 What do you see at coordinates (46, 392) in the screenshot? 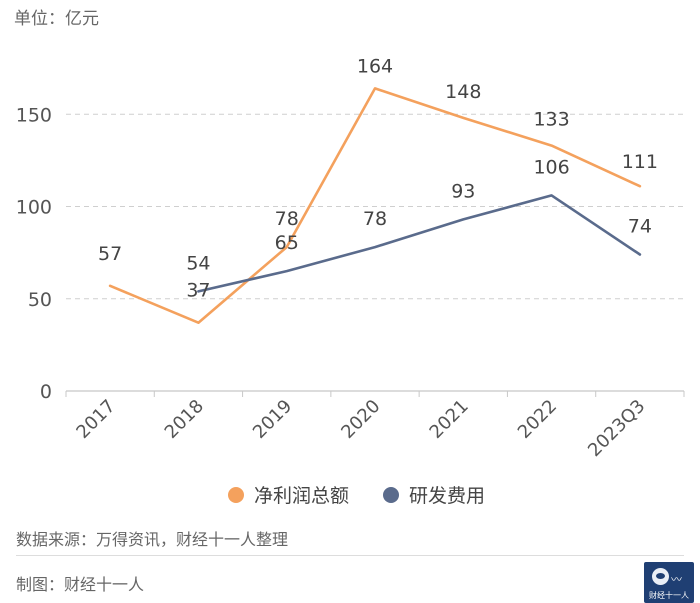
I see `y-tick-label: 0` at bounding box center [46, 392].